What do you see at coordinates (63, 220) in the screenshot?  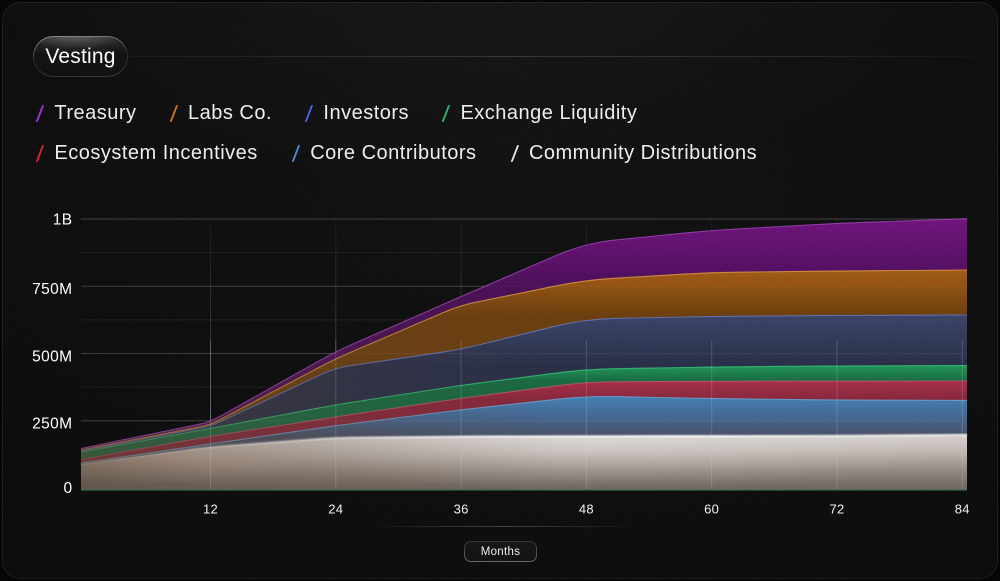 I see `svg-text: 1B` at bounding box center [63, 220].